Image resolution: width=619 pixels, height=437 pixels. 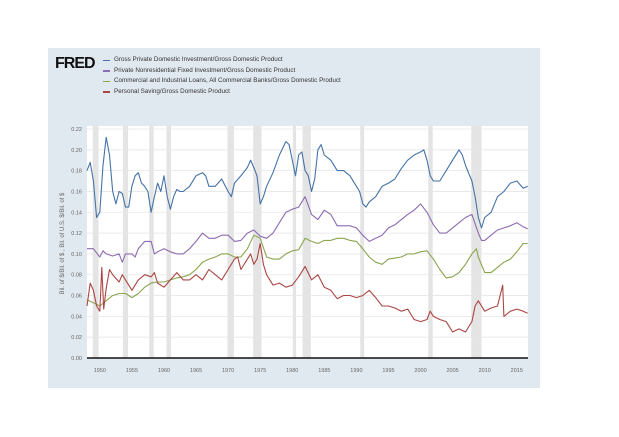 I want to click on x-tick-label: 1990, so click(x=356, y=371).